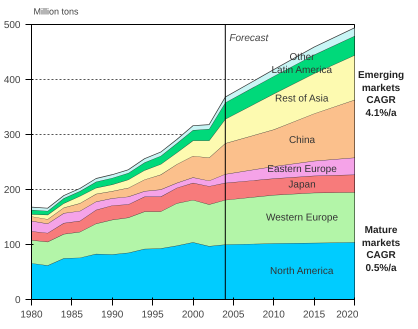 This screenshot has height=329, width=418. What do you see at coordinates (249, 38) in the screenshot?
I see `ref-line-label: Forecast` at bounding box center [249, 38].